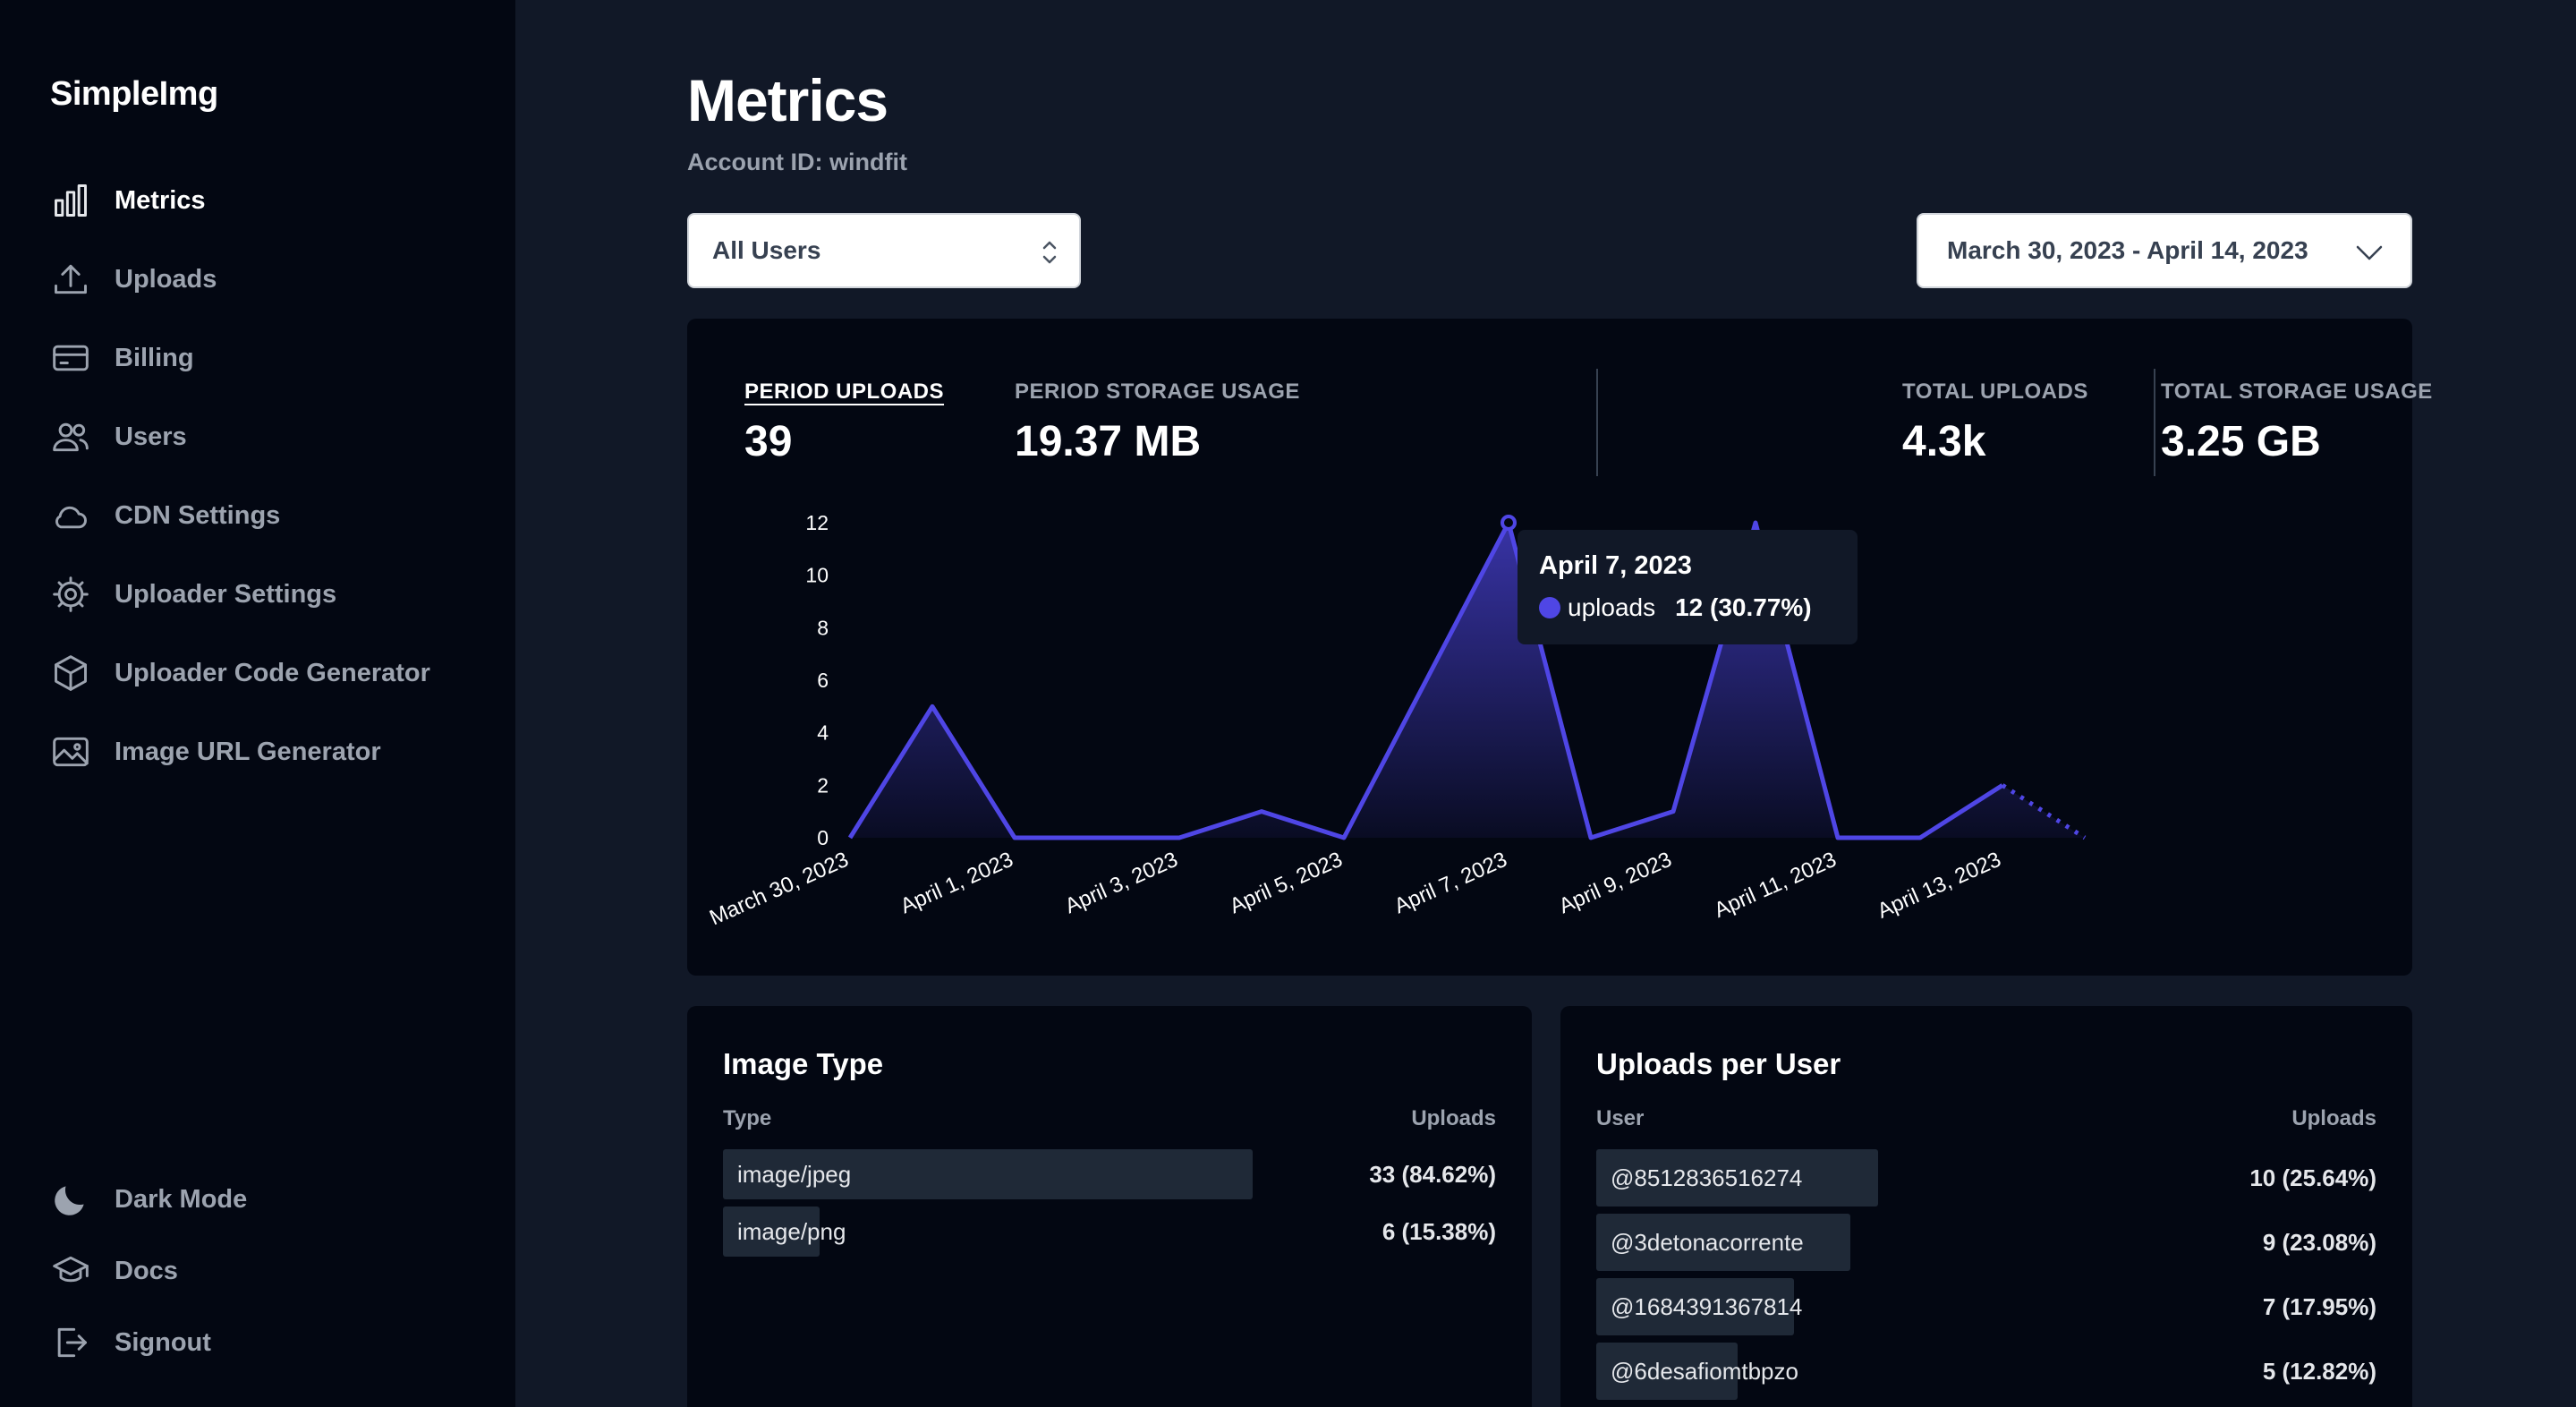  Describe the element at coordinates (956, 883) in the screenshot. I see `x-tick-label: April 1, 2023` at that location.